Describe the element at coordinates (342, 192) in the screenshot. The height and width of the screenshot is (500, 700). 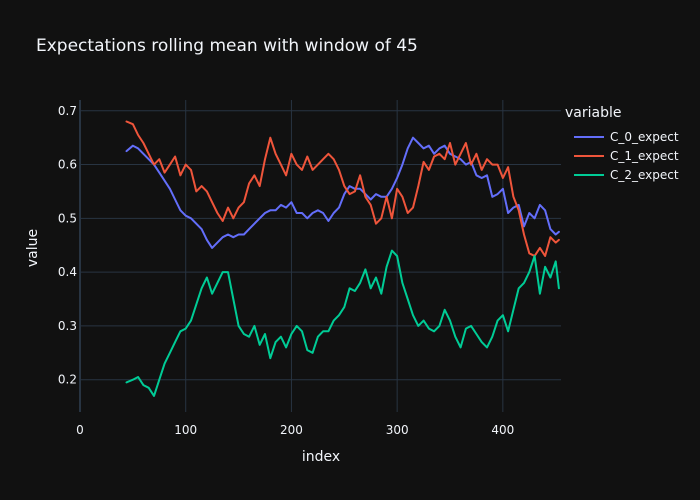
I see `series-line-c-0-expect` at that location.